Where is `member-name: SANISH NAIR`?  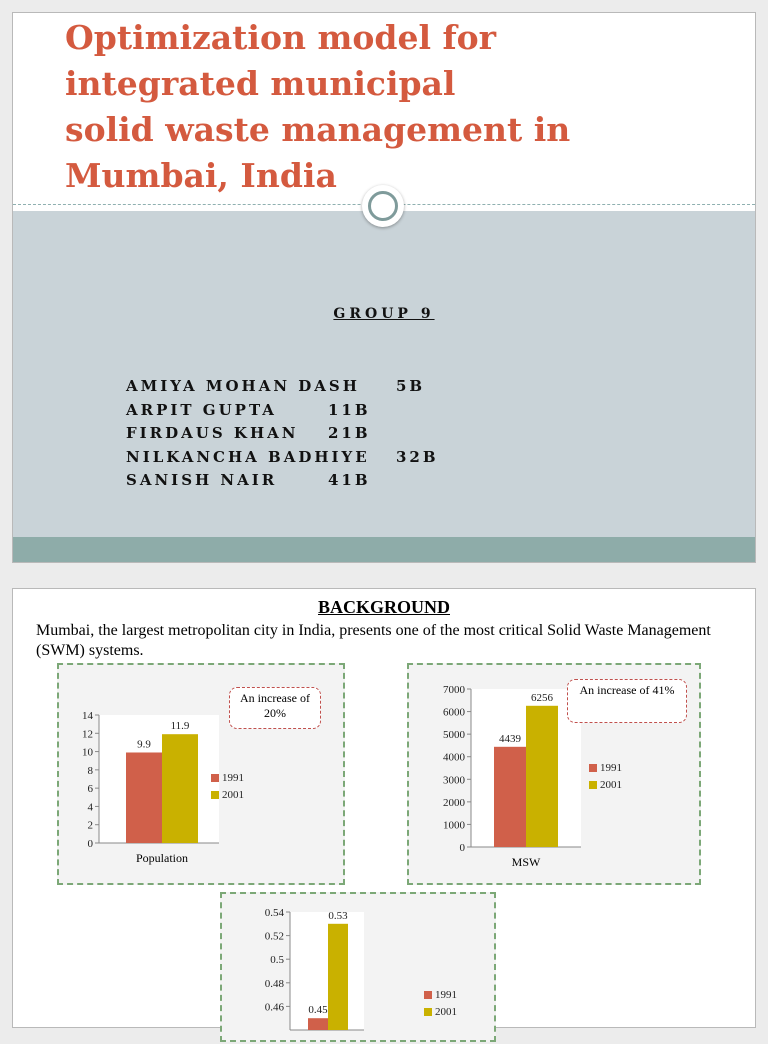 member-name: SANISH NAIR is located at coordinates (202, 480).